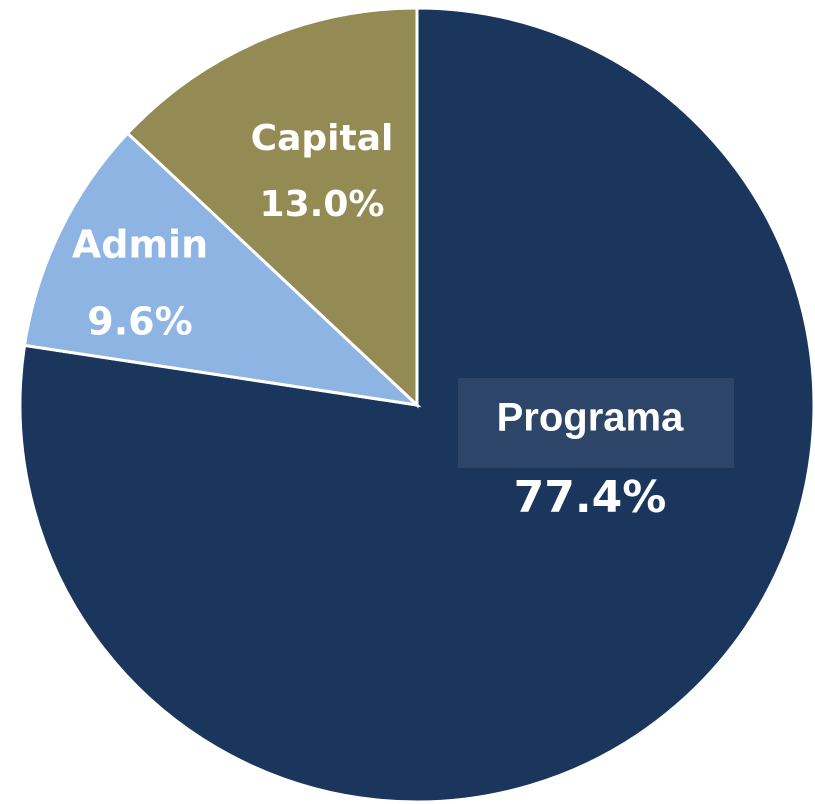 Image resolution: width=815 pixels, height=804 pixels. What do you see at coordinates (590, 497) in the screenshot?
I see `slice-value-label: 77.4%` at bounding box center [590, 497].